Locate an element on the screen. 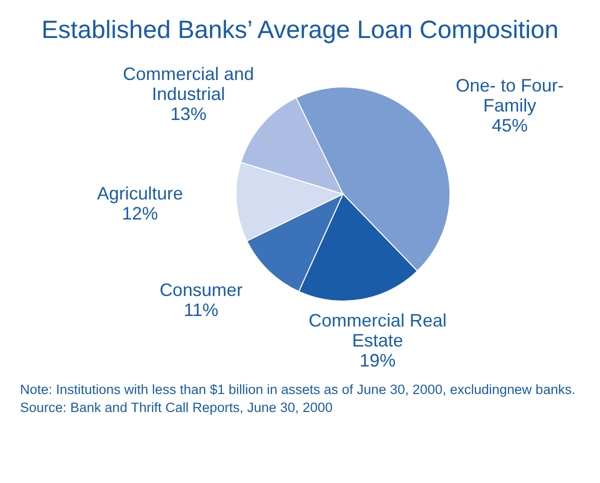  slice-label: Agriculture is located at coordinates (140, 194).